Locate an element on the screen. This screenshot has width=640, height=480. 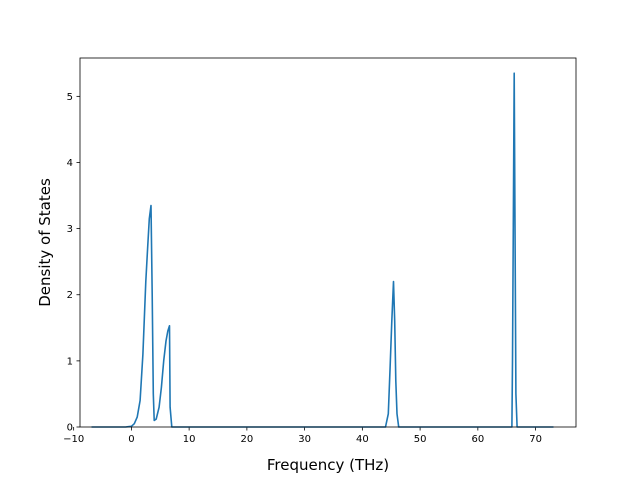
y-tick-label: 2 is located at coordinates (70, 295).